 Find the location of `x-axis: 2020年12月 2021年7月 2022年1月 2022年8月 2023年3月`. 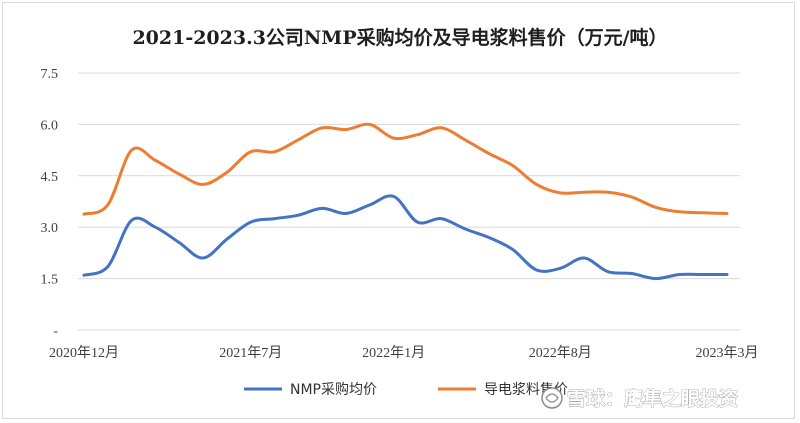

x-axis: 2020年12月 2021年7月 2022年1月 2022年8月 2023年3月 is located at coordinates (404, 353).